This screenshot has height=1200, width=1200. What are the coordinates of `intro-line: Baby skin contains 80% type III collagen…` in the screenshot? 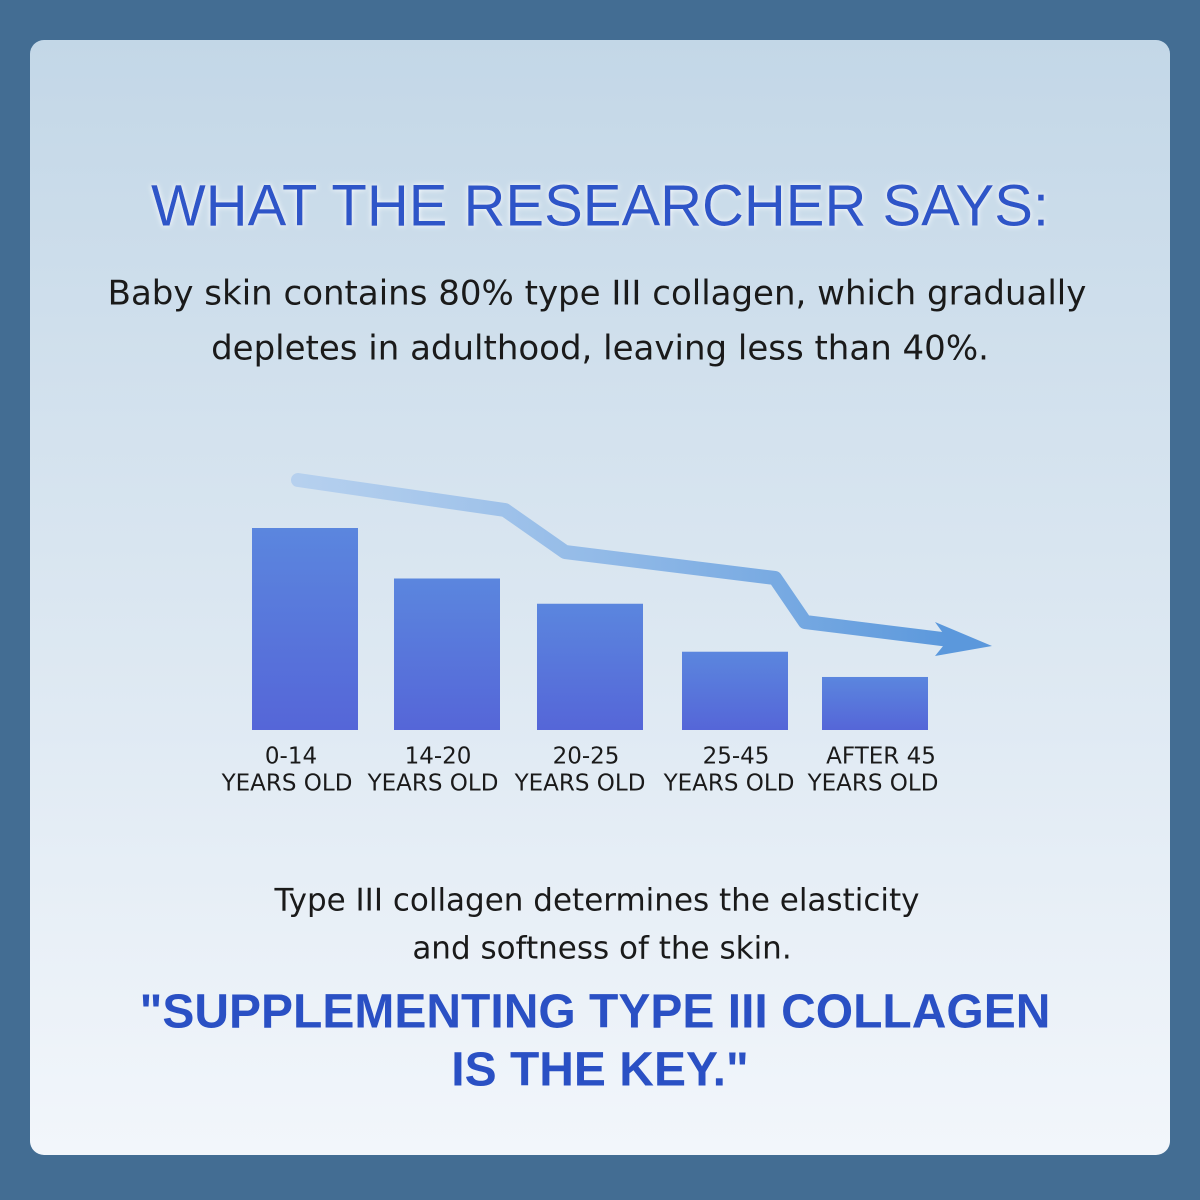 It's located at (597, 294).